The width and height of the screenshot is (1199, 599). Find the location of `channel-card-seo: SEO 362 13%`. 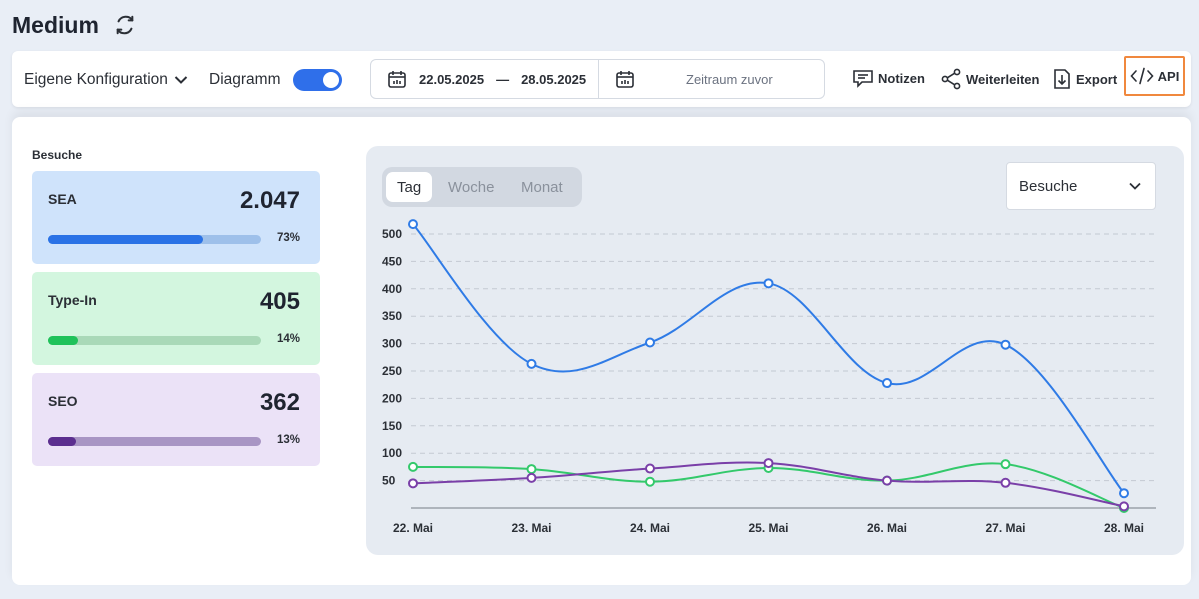

channel-card-seo: SEO 362 13% is located at coordinates (176, 419).